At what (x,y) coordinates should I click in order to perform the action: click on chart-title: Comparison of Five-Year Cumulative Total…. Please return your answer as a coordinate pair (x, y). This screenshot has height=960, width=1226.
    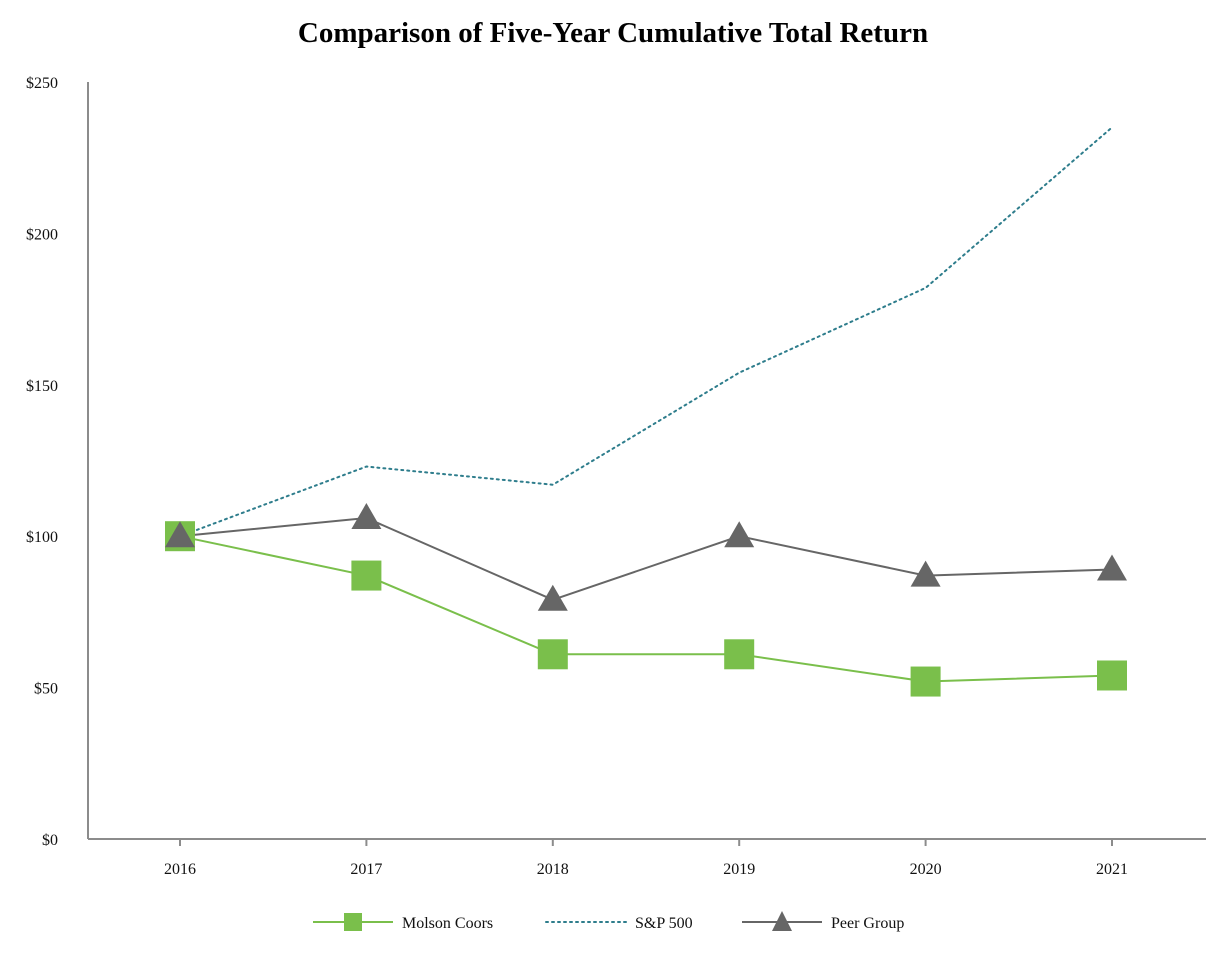
    Looking at the image, I should click on (613, 33).